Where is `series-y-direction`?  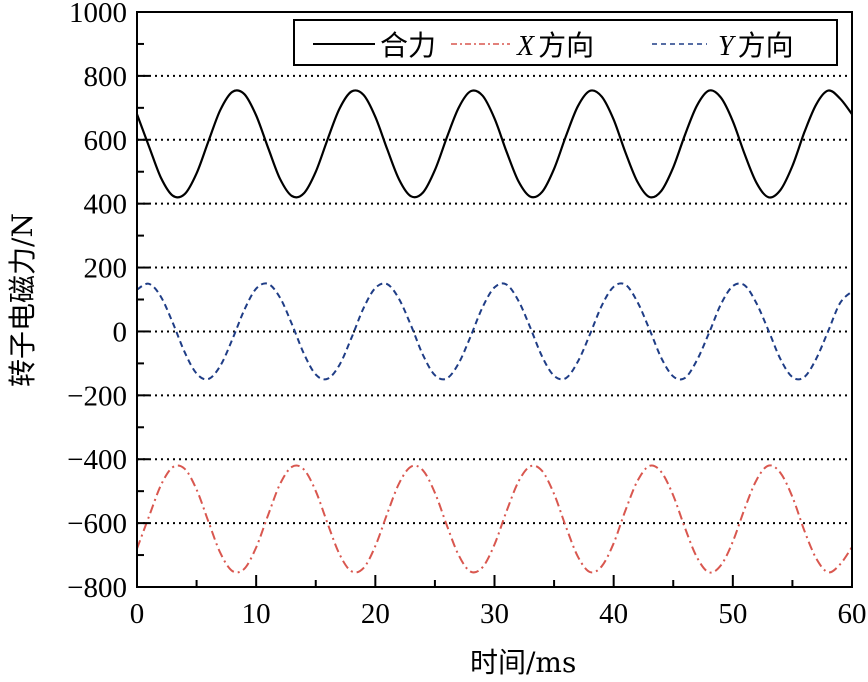 series-y-direction is located at coordinates (494, 331).